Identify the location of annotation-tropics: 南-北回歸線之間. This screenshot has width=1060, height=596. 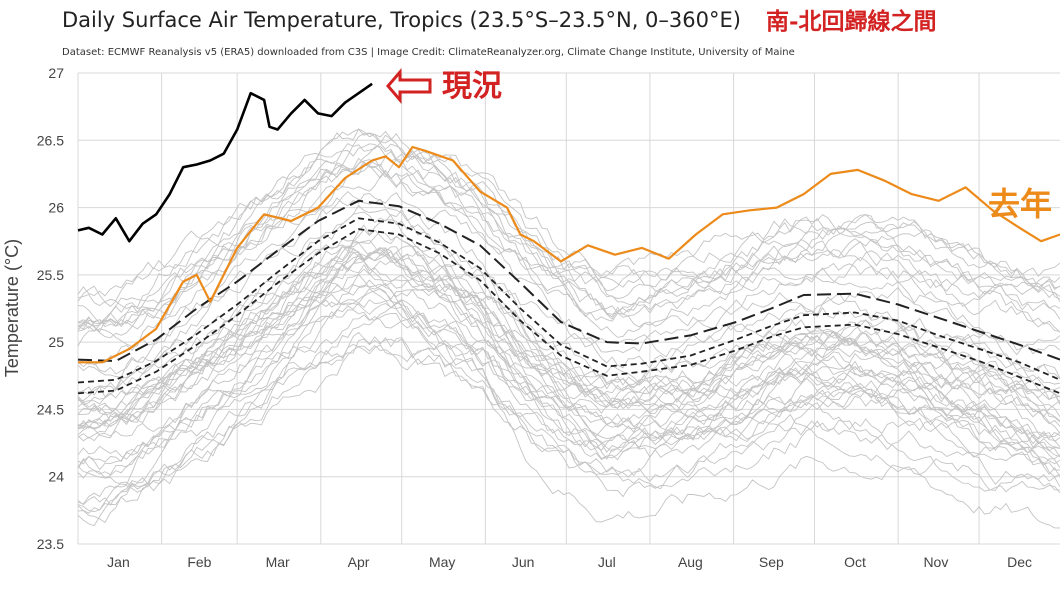
(851, 21).